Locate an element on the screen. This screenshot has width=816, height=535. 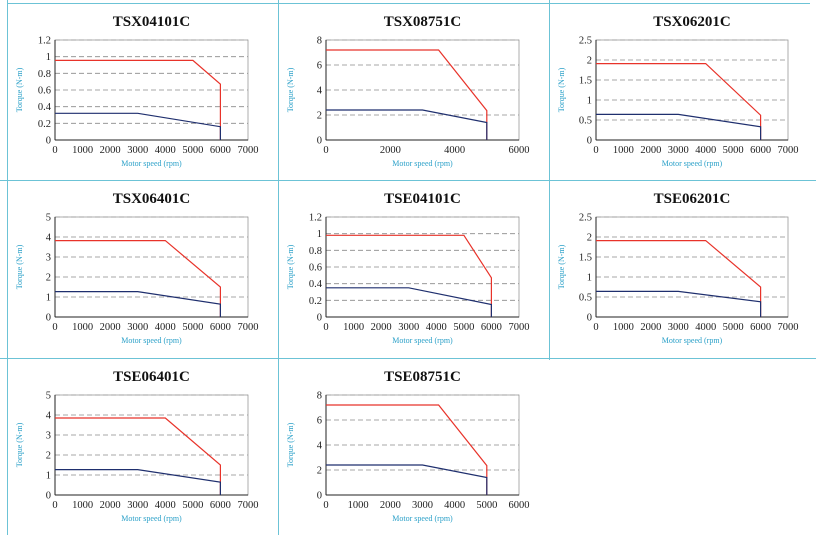
divider-h2 is located at coordinates (408, 358).